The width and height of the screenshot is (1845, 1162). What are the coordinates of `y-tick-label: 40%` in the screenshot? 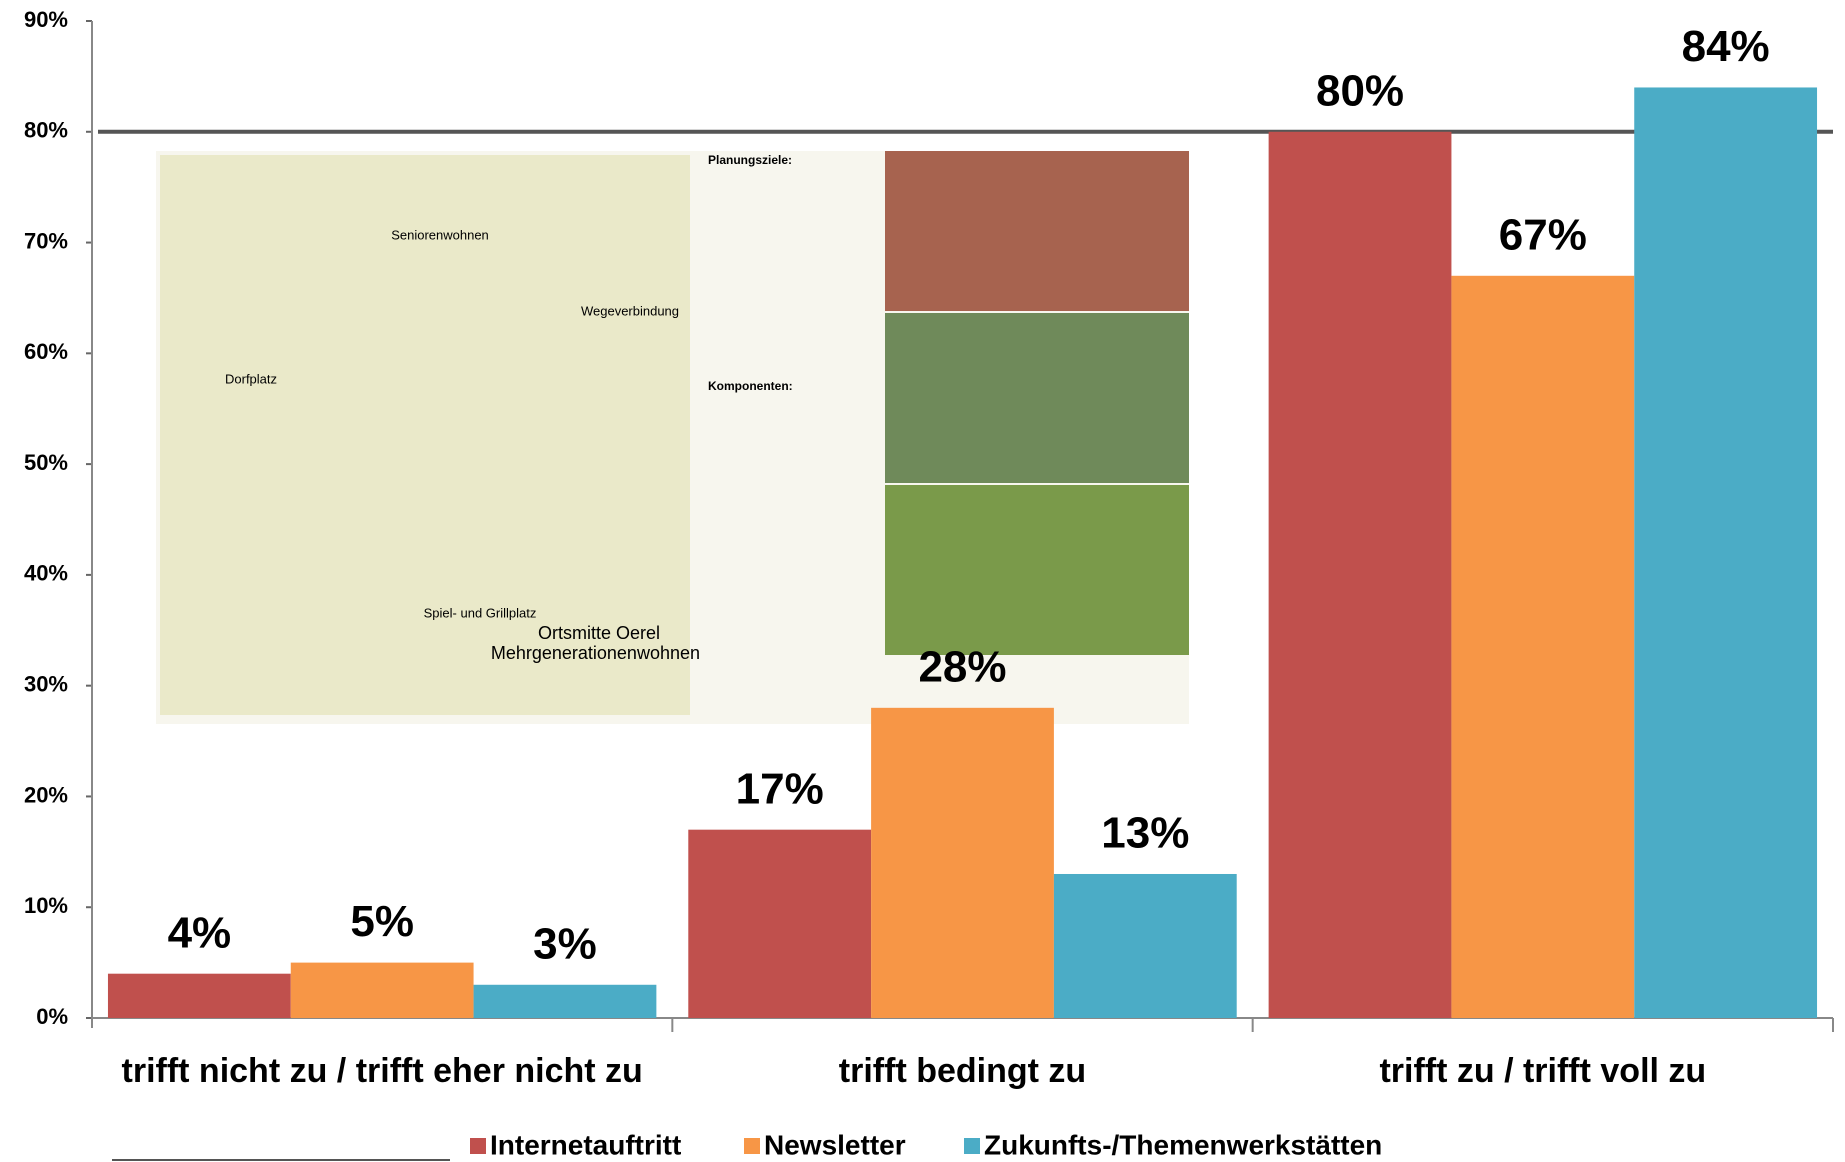 It's located at (46, 573).